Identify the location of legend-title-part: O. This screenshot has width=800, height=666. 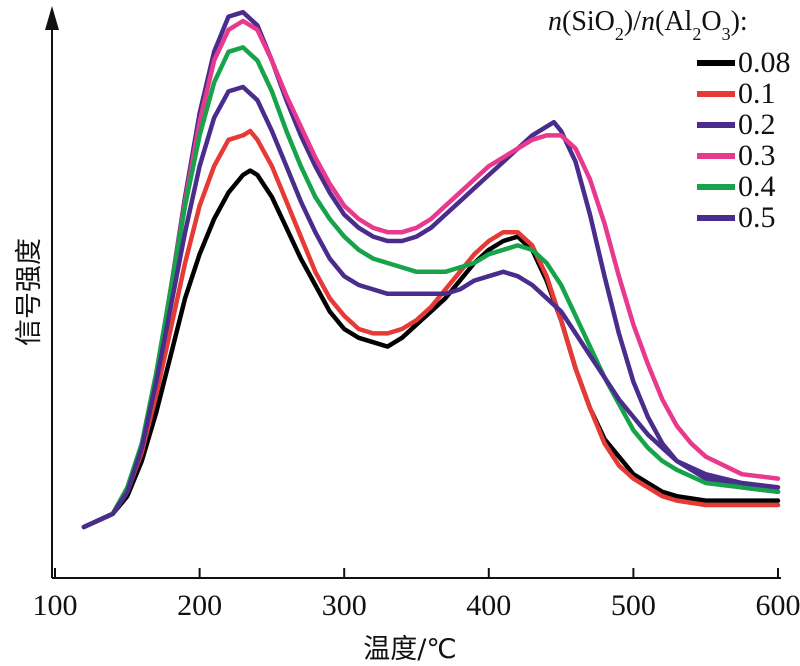
(711, 21).